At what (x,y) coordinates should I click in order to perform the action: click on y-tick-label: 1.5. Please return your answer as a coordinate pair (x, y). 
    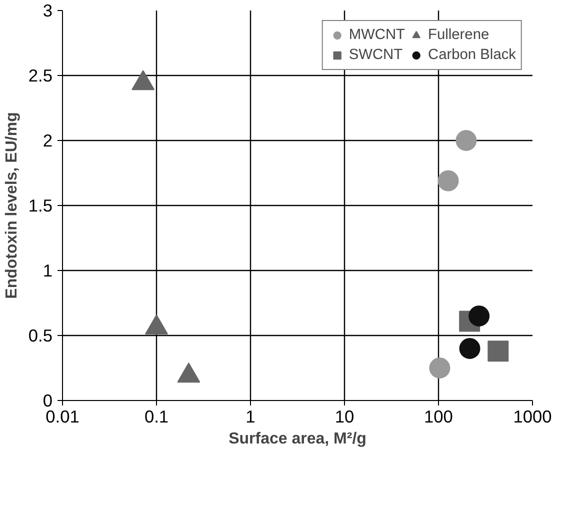
    Looking at the image, I should click on (40, 206).